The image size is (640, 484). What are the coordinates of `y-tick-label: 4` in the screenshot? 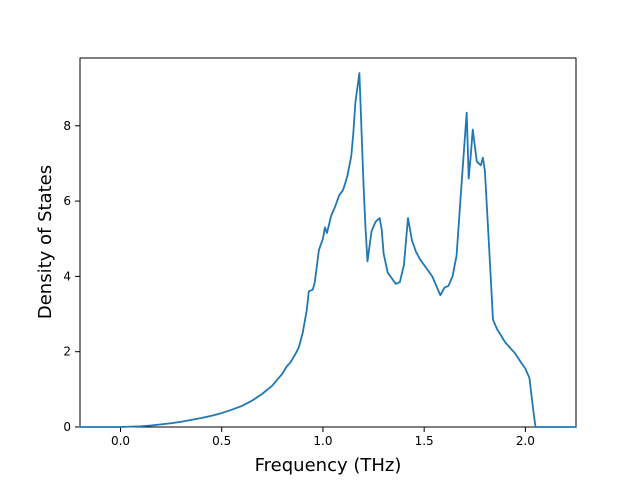 It's located at (67, 276).